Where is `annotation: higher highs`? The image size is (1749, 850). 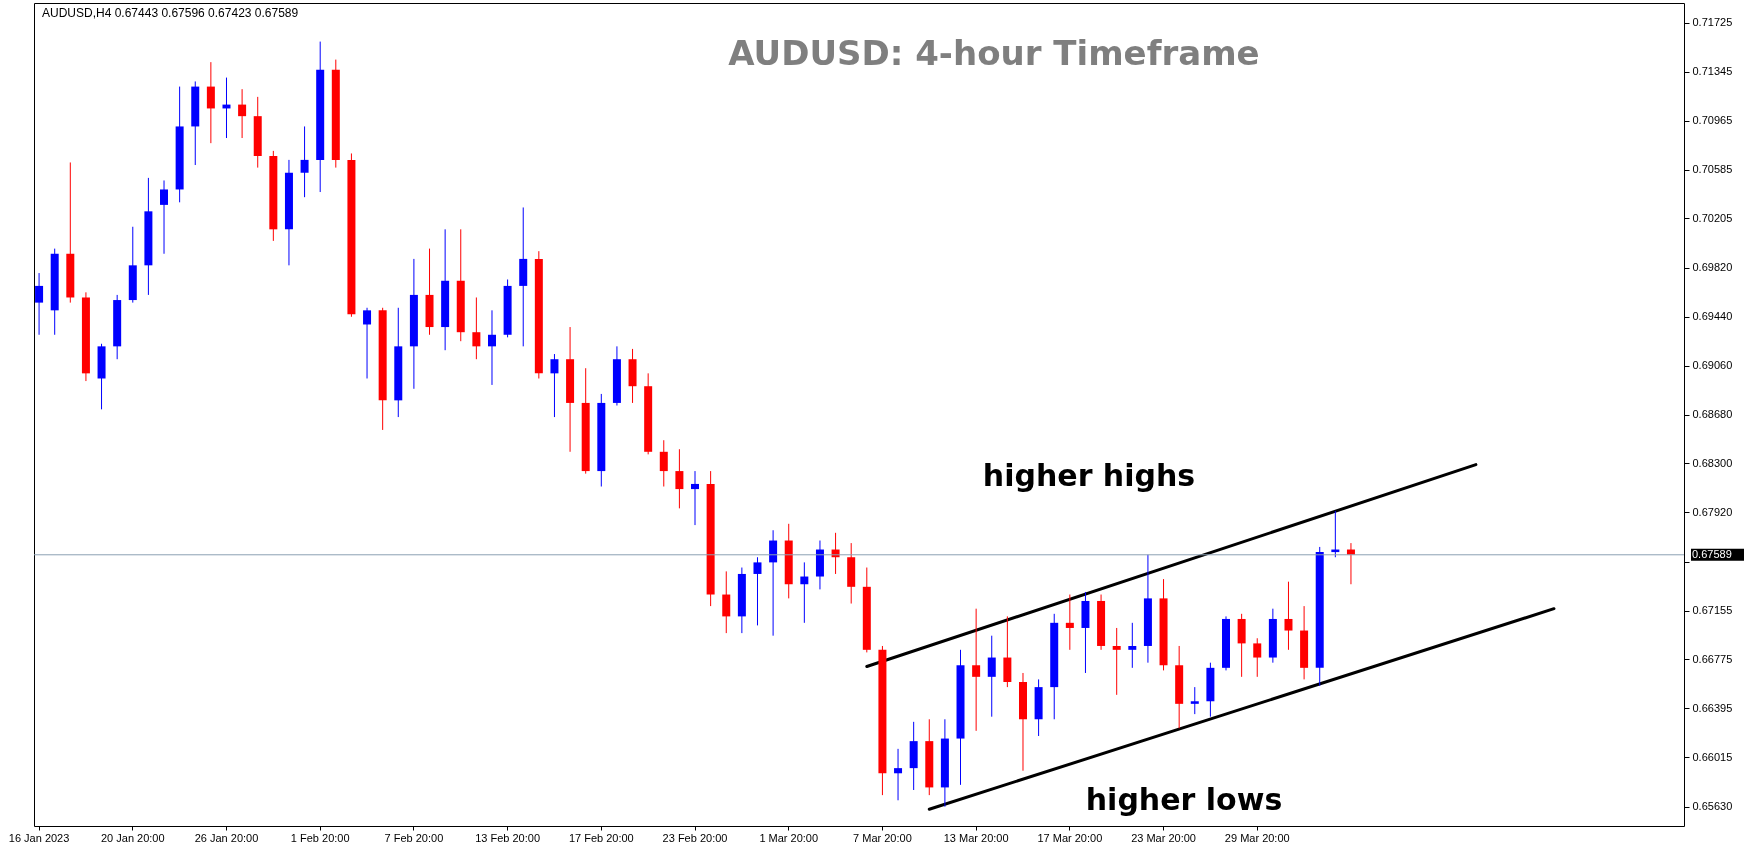
annotation: higher highs is located at coordinates (1089, 475).